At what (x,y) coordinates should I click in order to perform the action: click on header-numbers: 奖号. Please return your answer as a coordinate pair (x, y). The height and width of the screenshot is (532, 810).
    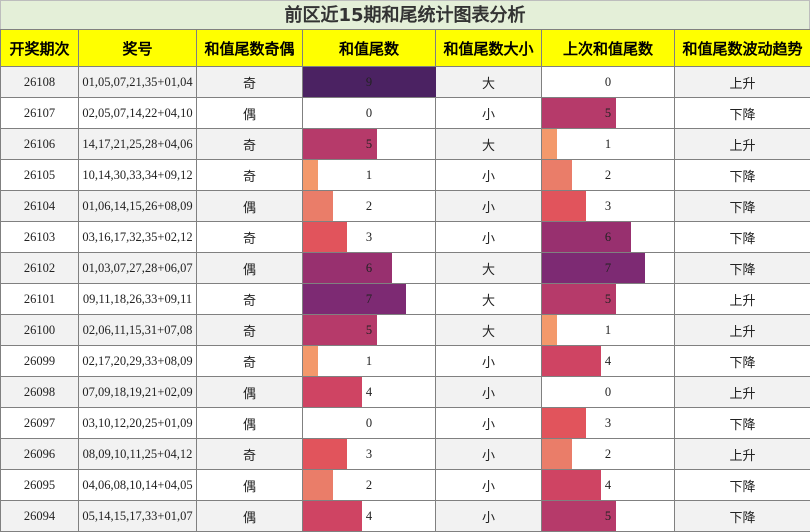
    Looking at the image, I should click on (137, 48).